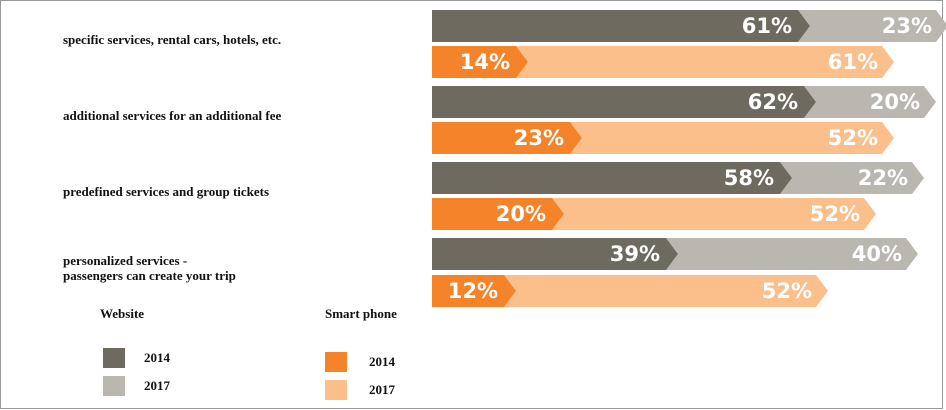 Image resolution: width=946 pixels, height=410 pixels. Describe the element at coordinates (749, 178) in the screenshot. I see `value-label: 58%` at that location.